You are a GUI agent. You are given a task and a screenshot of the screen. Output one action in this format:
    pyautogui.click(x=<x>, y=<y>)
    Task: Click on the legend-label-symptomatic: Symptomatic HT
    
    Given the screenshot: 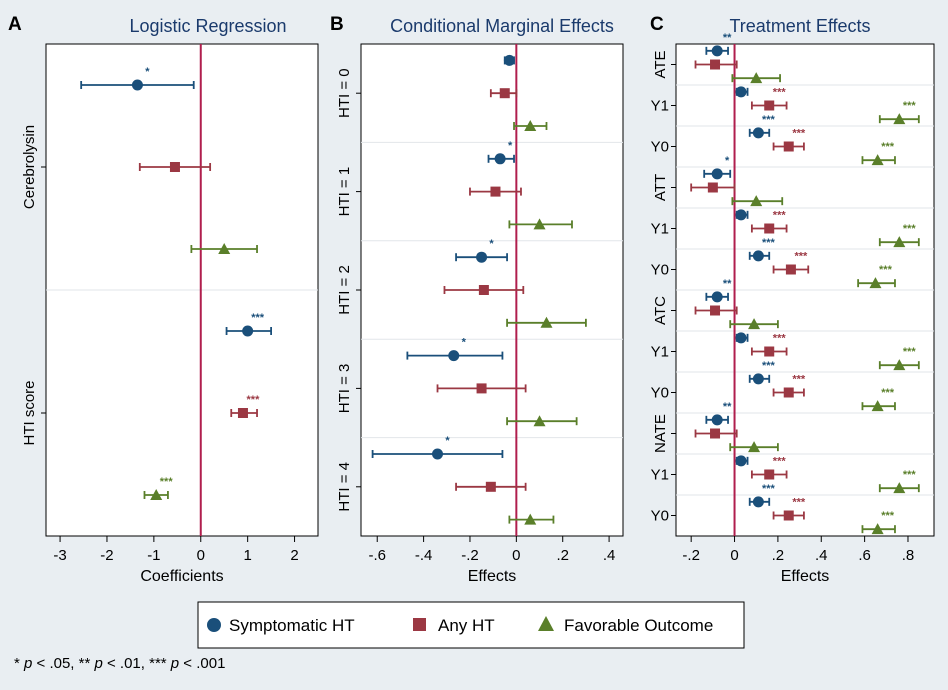 What is the action you would take?
    pyautogui.click(x=292, y=625)
    